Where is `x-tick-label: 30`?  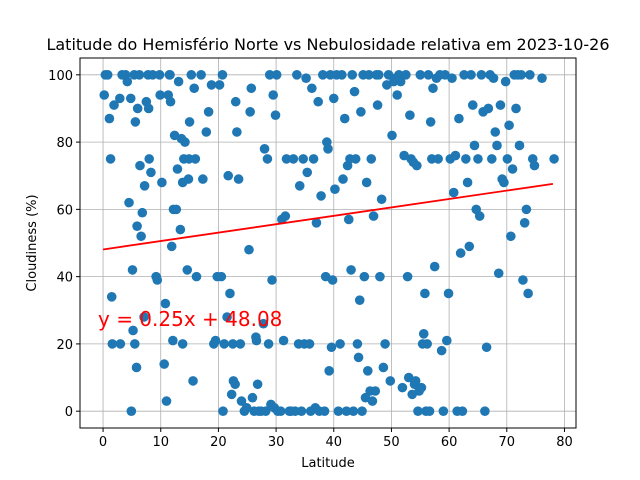 x-tick-label: 30 is located at coordinates (276, 442).